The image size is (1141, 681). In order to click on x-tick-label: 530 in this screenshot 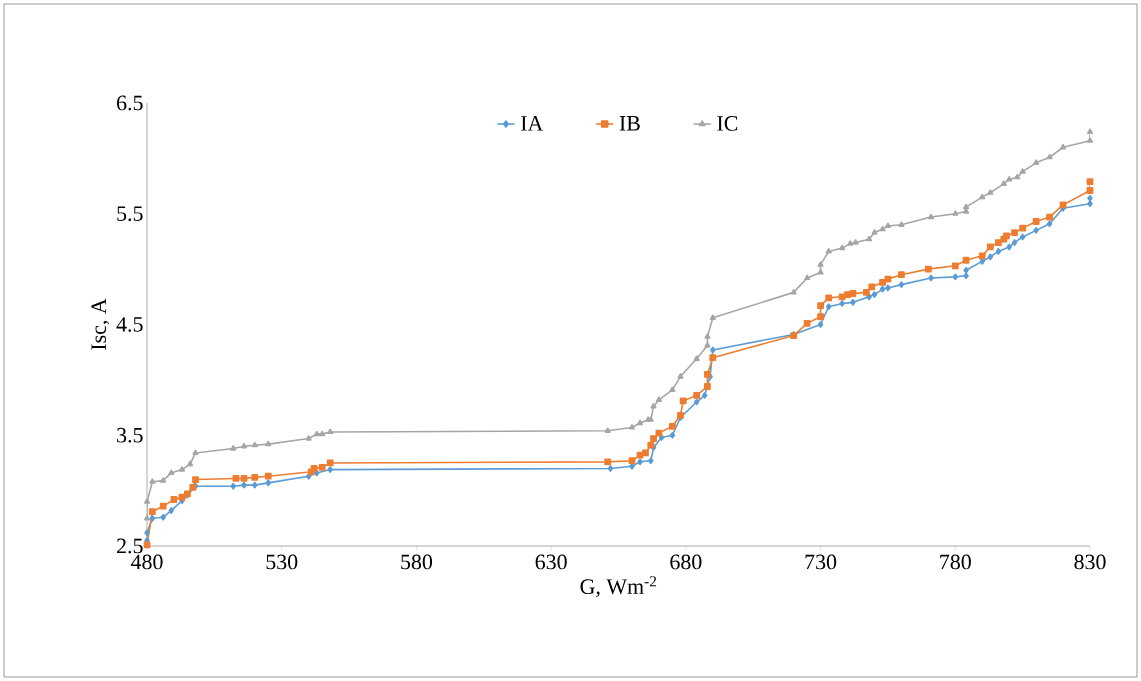, I will do `click(282, 562)`.